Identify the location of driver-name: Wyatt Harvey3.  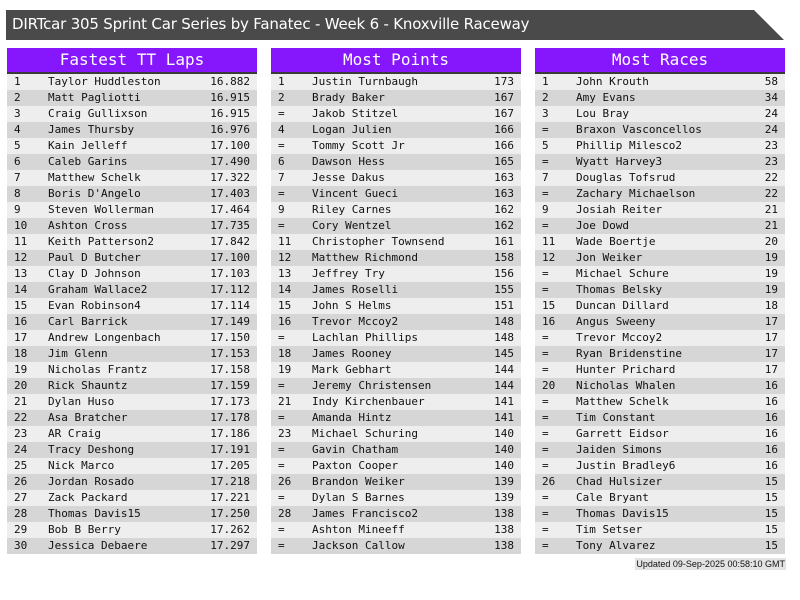
(619, 161).